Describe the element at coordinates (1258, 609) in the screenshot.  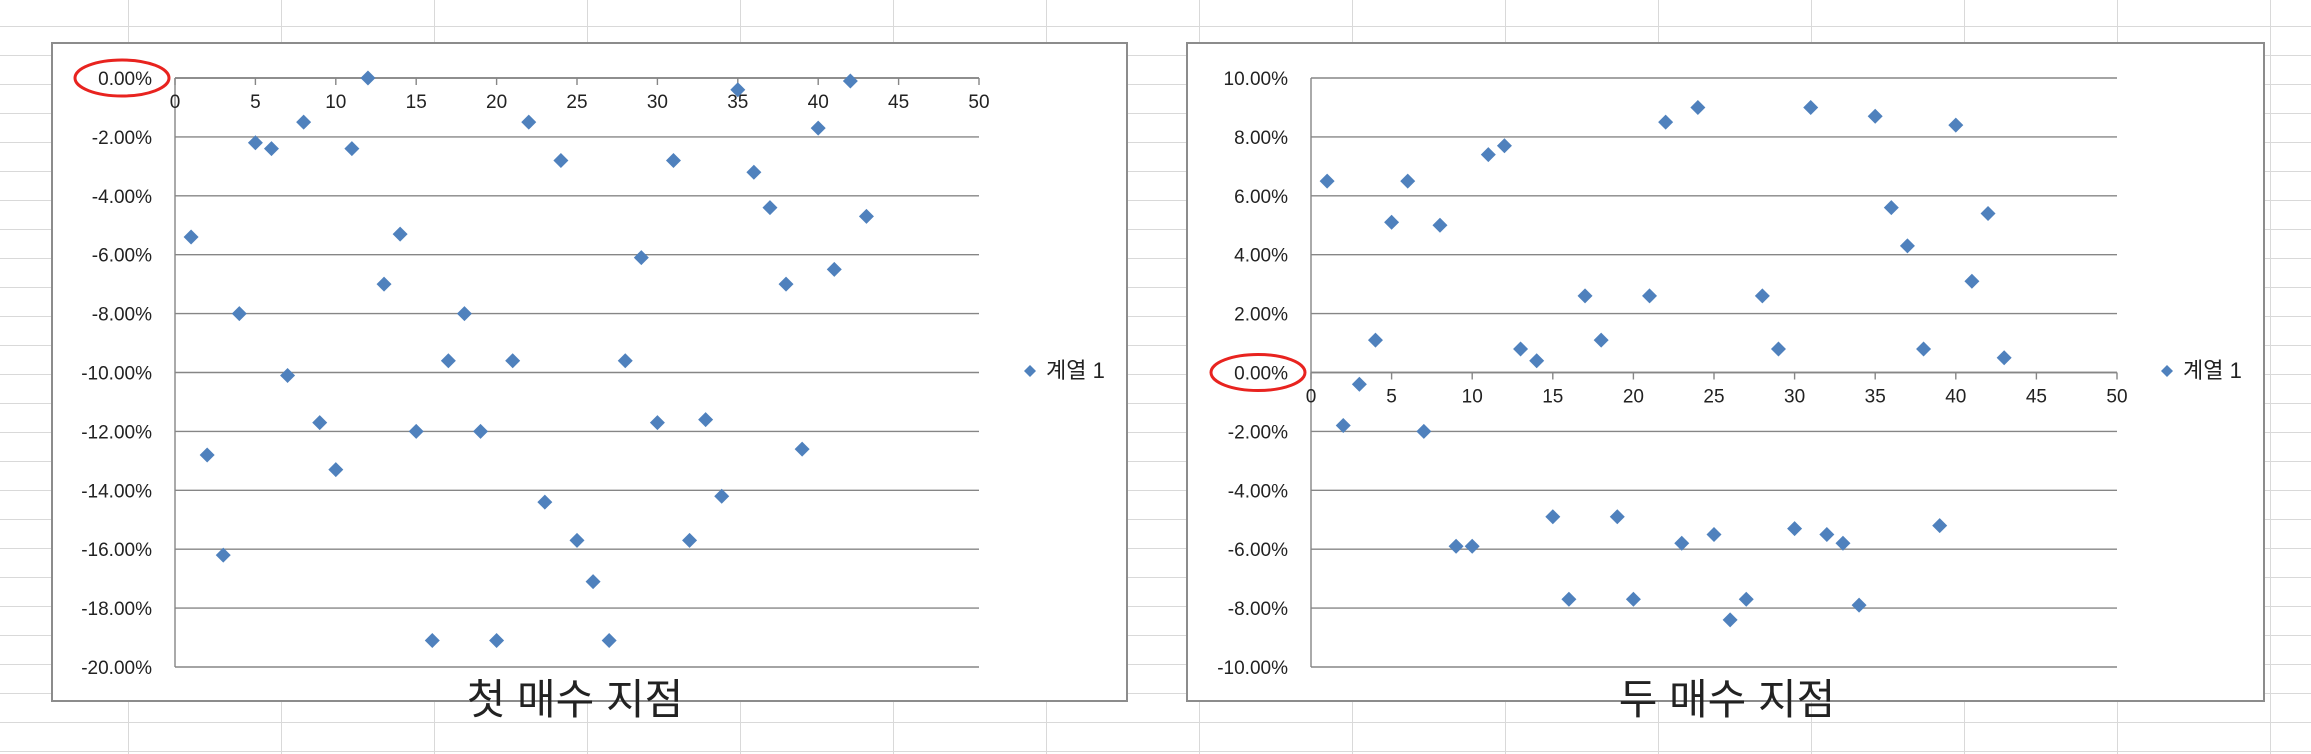
I see `chart-2-y-tick-label: -8.00%` at that location.